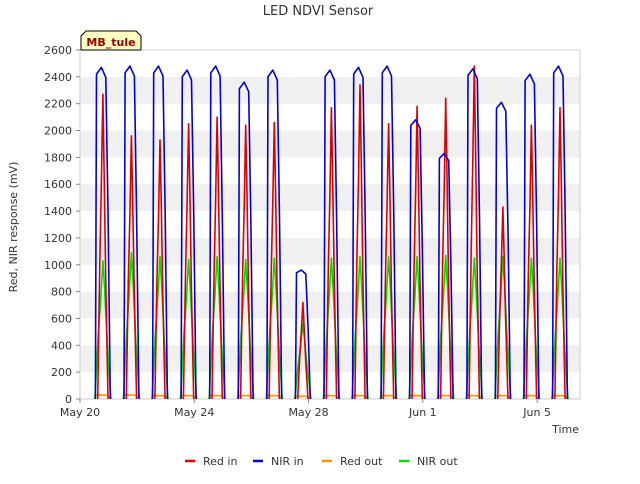  Describe the element at coordinates (61, 345) in the screenshot. I see `y-tick-label: 400` at that location.